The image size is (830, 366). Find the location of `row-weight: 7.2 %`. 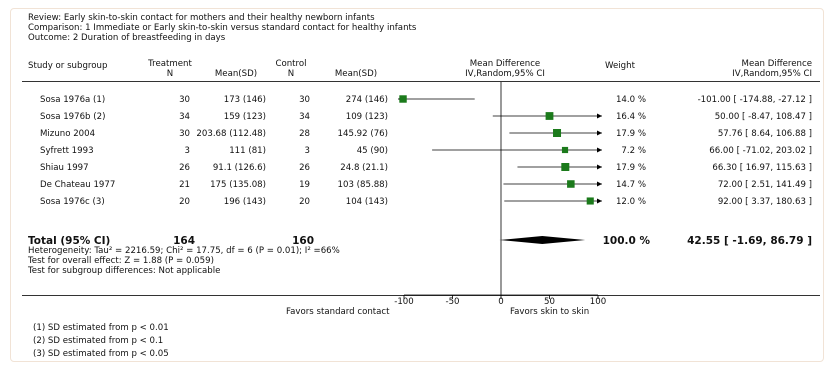

row-weight: 7.2 % is located at coordinates (633, 151).